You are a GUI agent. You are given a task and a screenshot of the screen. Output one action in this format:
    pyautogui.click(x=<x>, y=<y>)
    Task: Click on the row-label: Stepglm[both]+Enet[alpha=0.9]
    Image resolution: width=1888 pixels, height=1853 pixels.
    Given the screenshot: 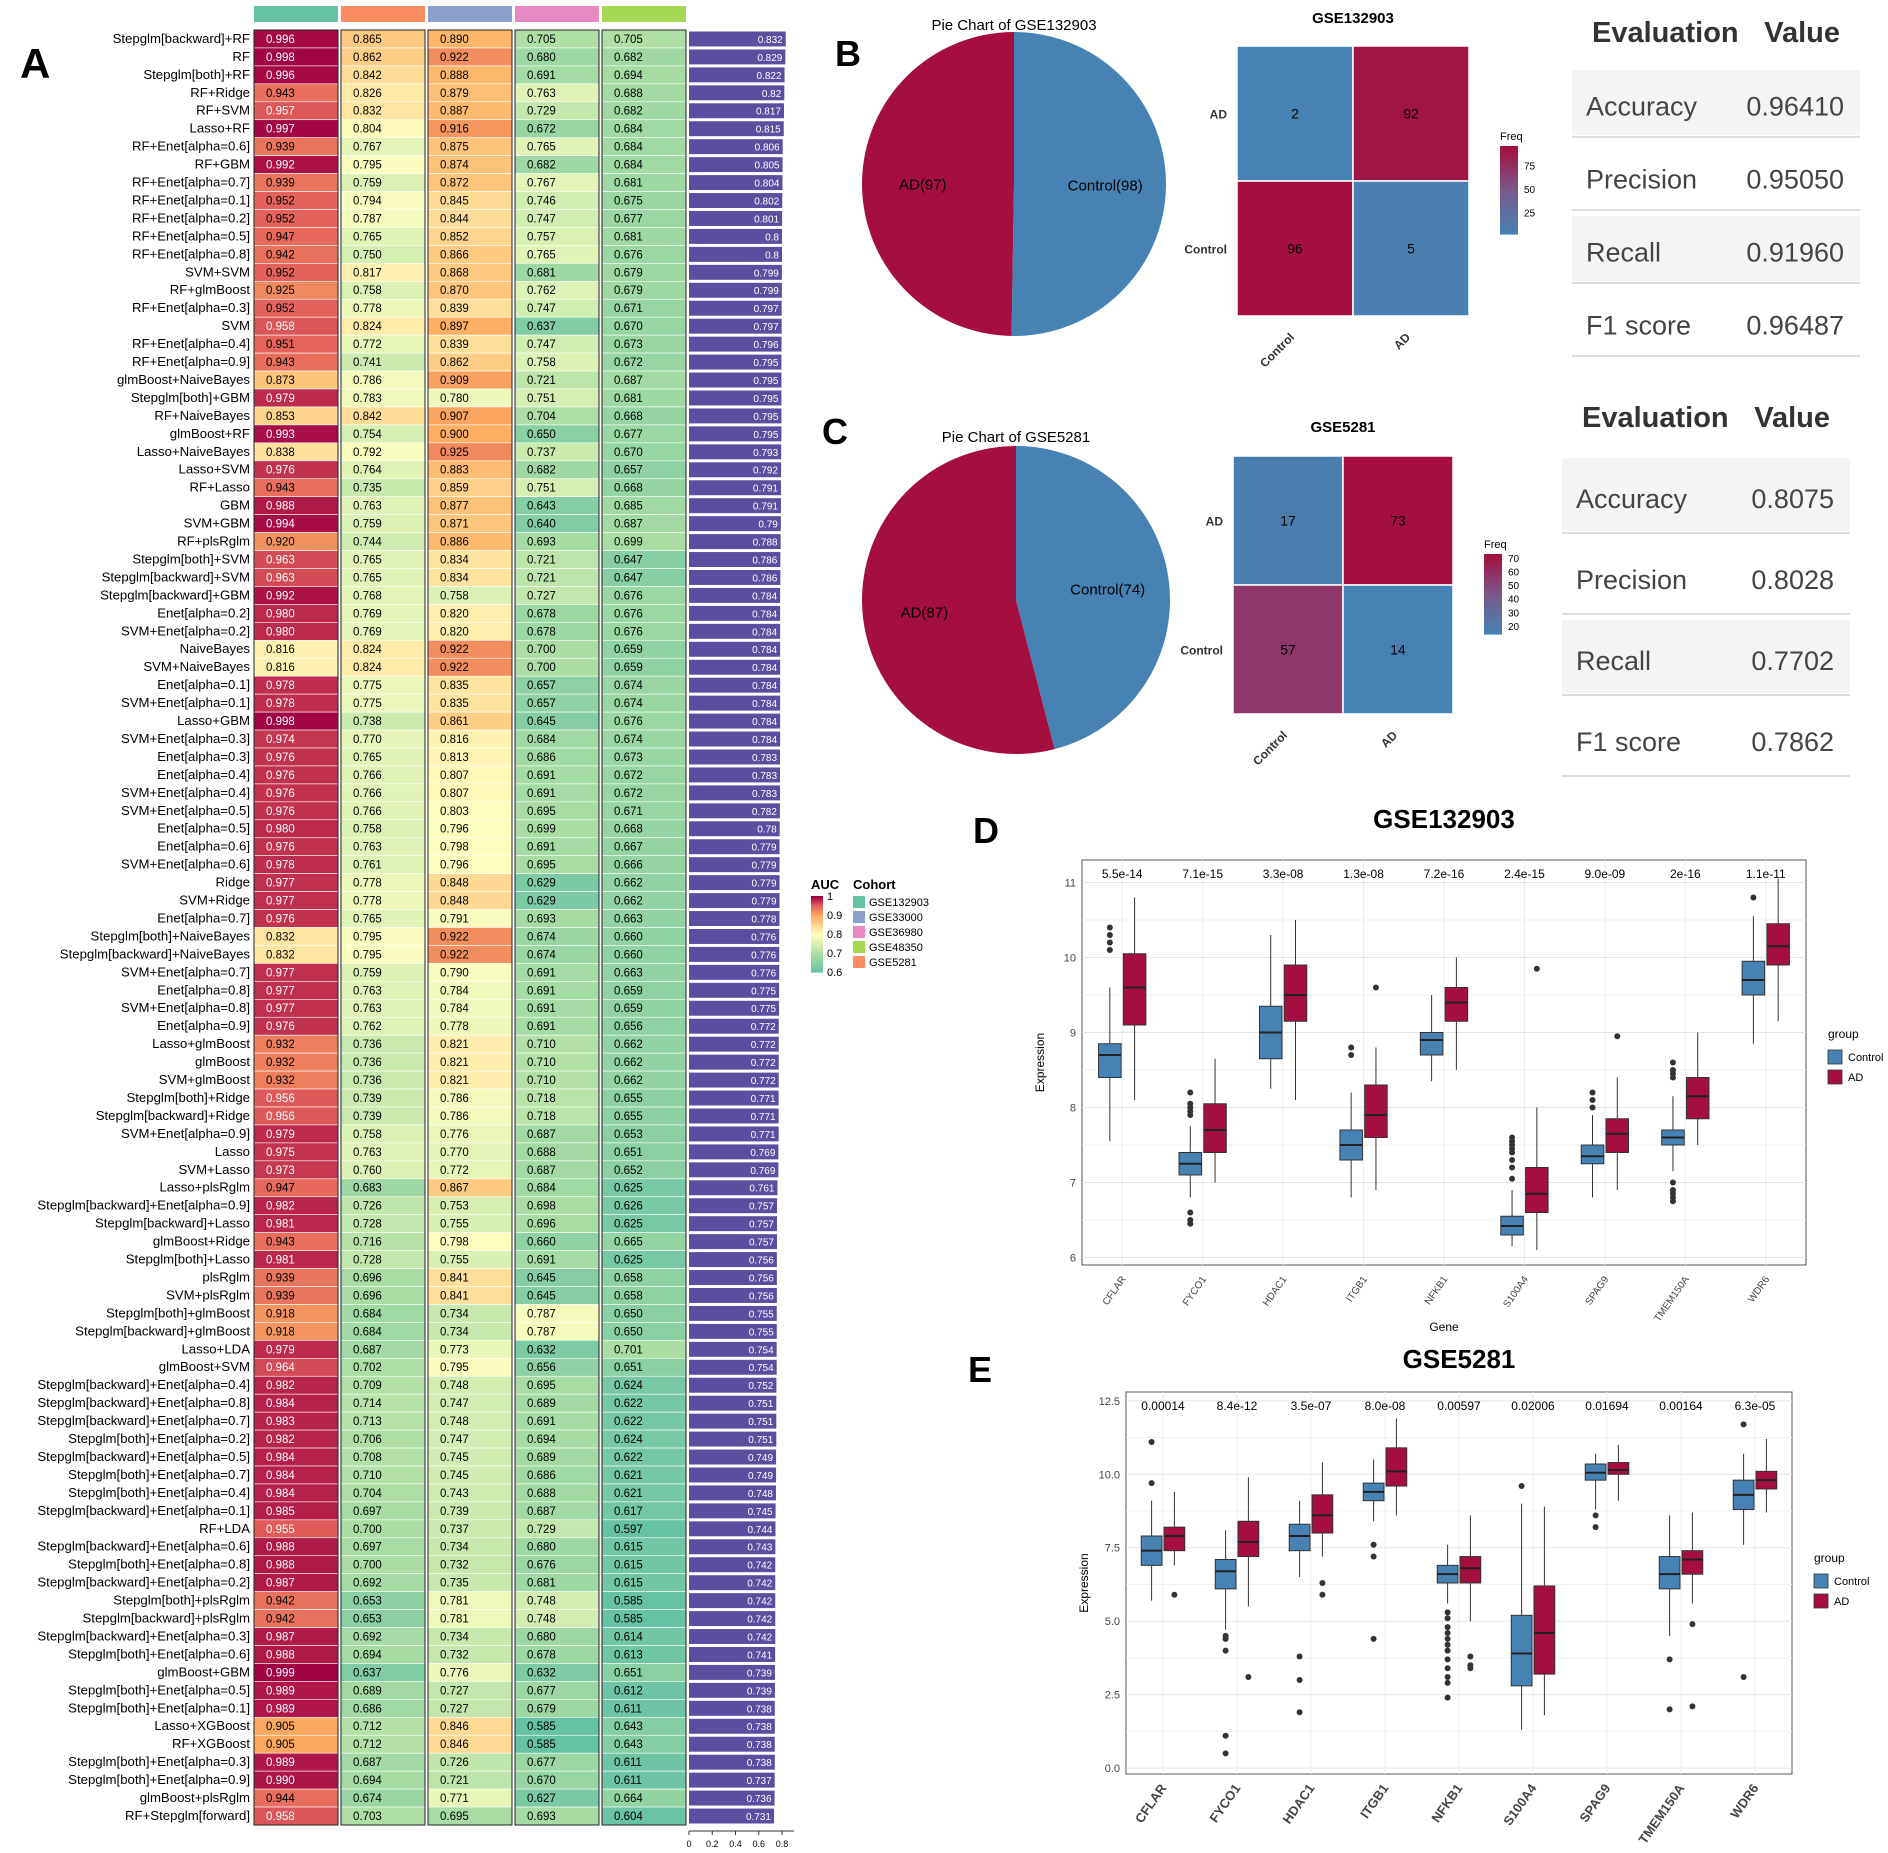 What is the action you would take?
    pyautogui.click(x=159, y=1779)
    